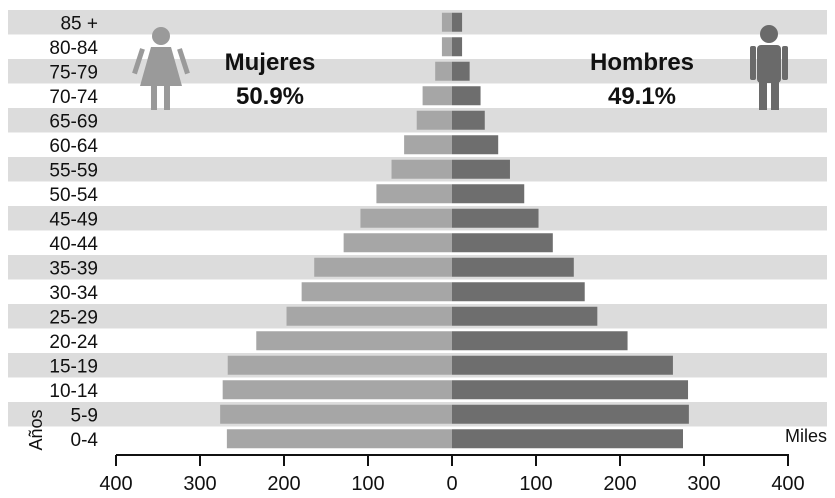 The width and height of the screenshot is (835, 498). I want to click on age-label: 15-19, so click(73, 366).